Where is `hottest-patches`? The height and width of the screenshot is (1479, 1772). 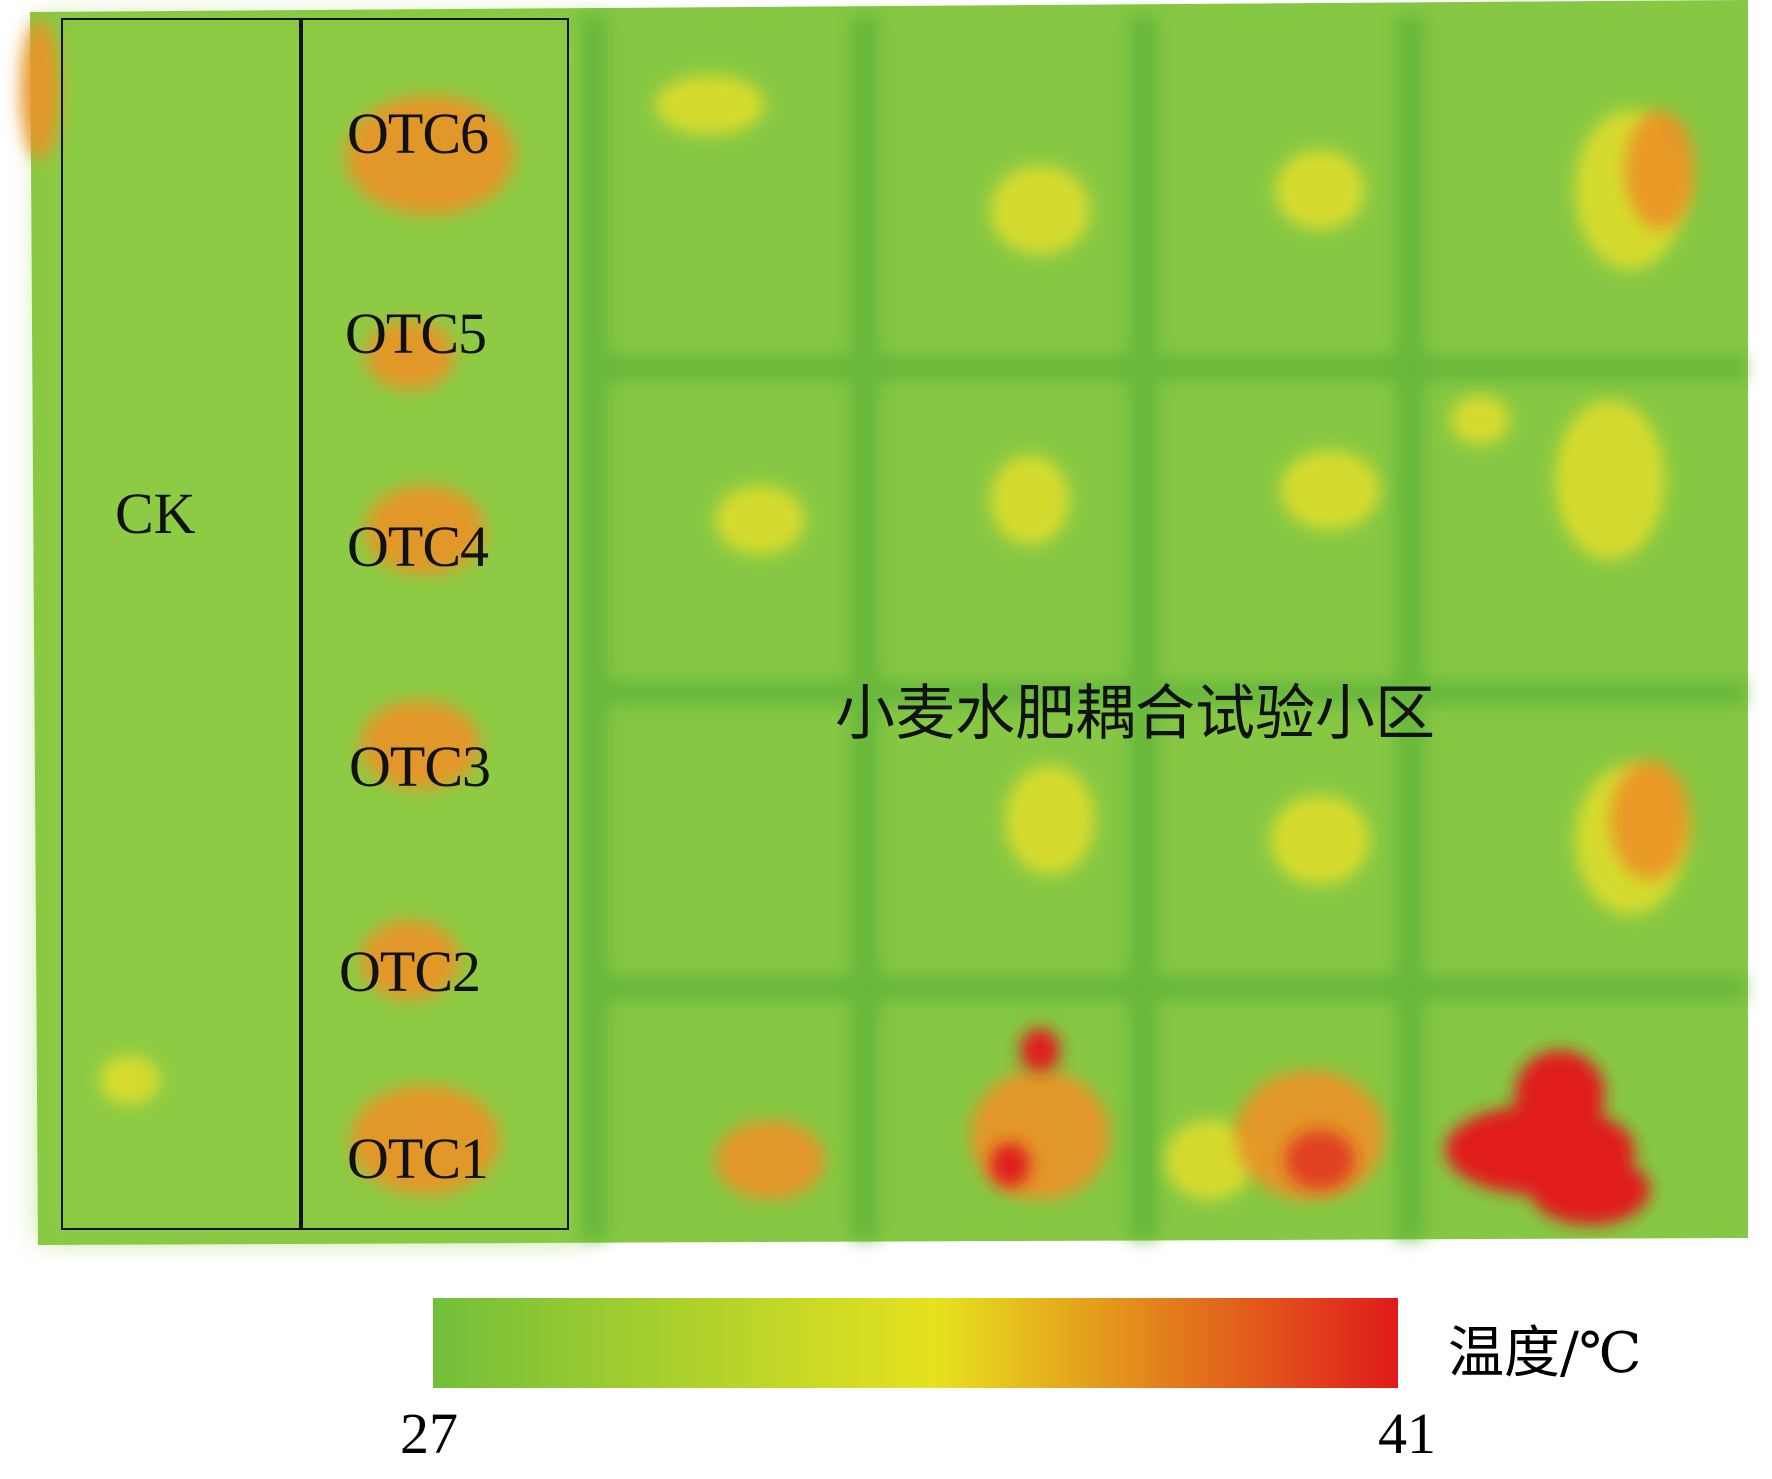
hottest-patches is located at coordinates (1320, 1126).